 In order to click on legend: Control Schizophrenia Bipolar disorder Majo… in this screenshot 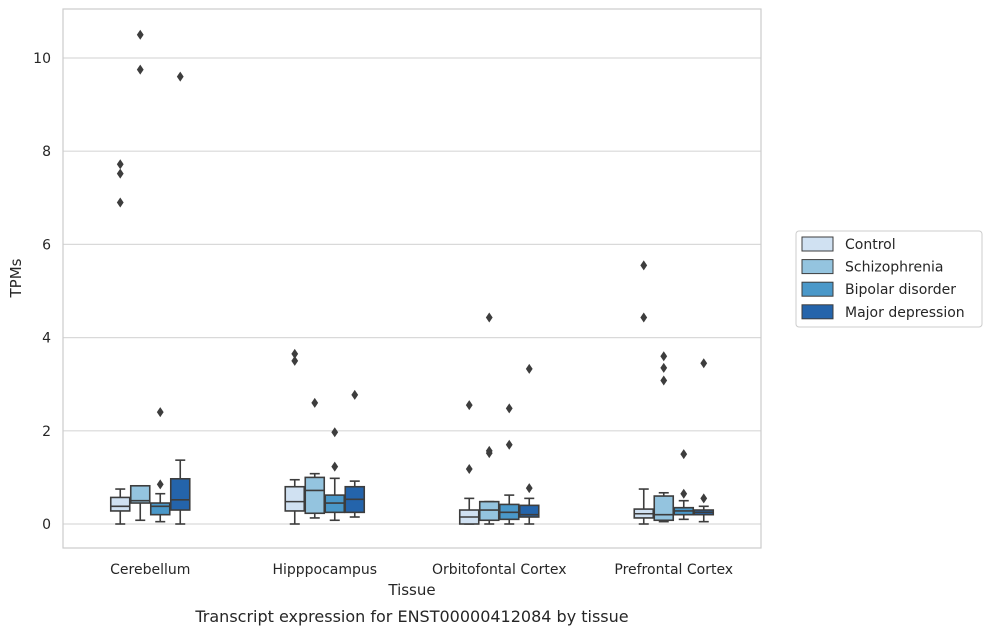, I will do `click(889, 279)`.